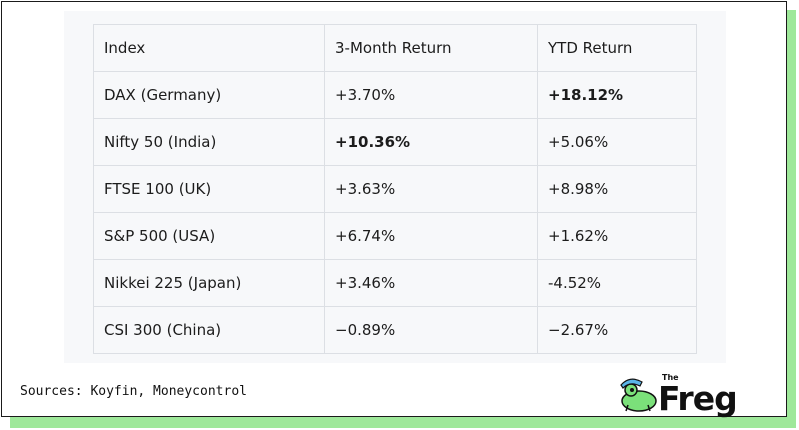  I want to click on header-ytd-return: YTD Return, so click(617, 48).